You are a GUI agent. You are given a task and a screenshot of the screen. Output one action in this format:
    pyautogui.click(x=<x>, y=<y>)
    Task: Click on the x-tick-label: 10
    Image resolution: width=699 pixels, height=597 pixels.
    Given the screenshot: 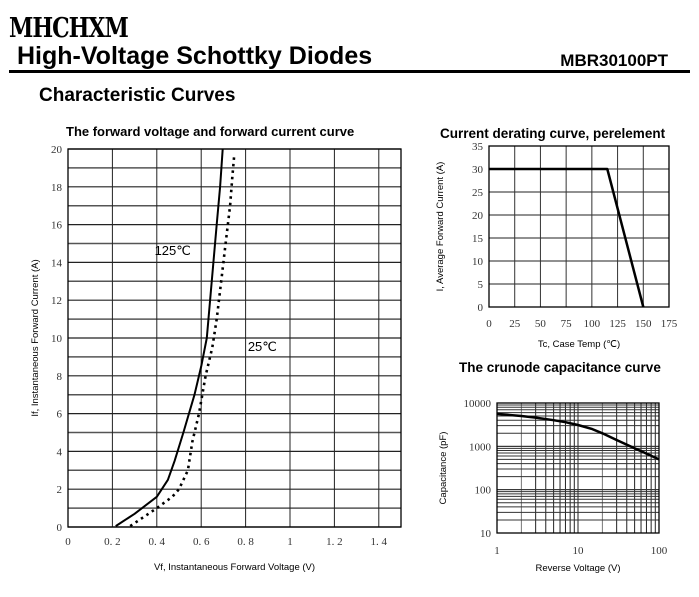 What is the action you would take?
    pyautogui.click(x=579, y=551)
    